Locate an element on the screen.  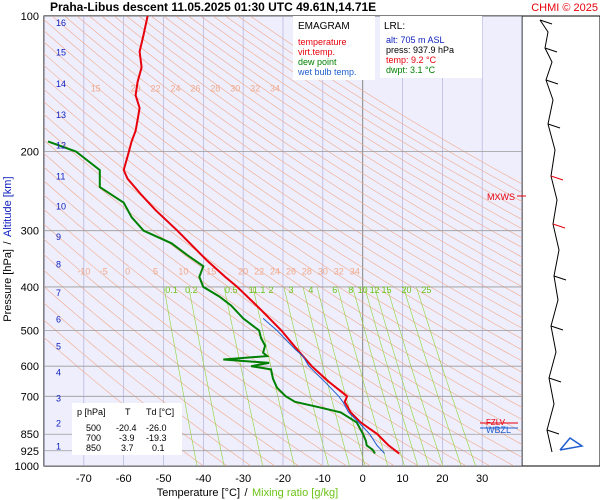
altitude-tick-label: 5 is located at coordinates (58, 347).